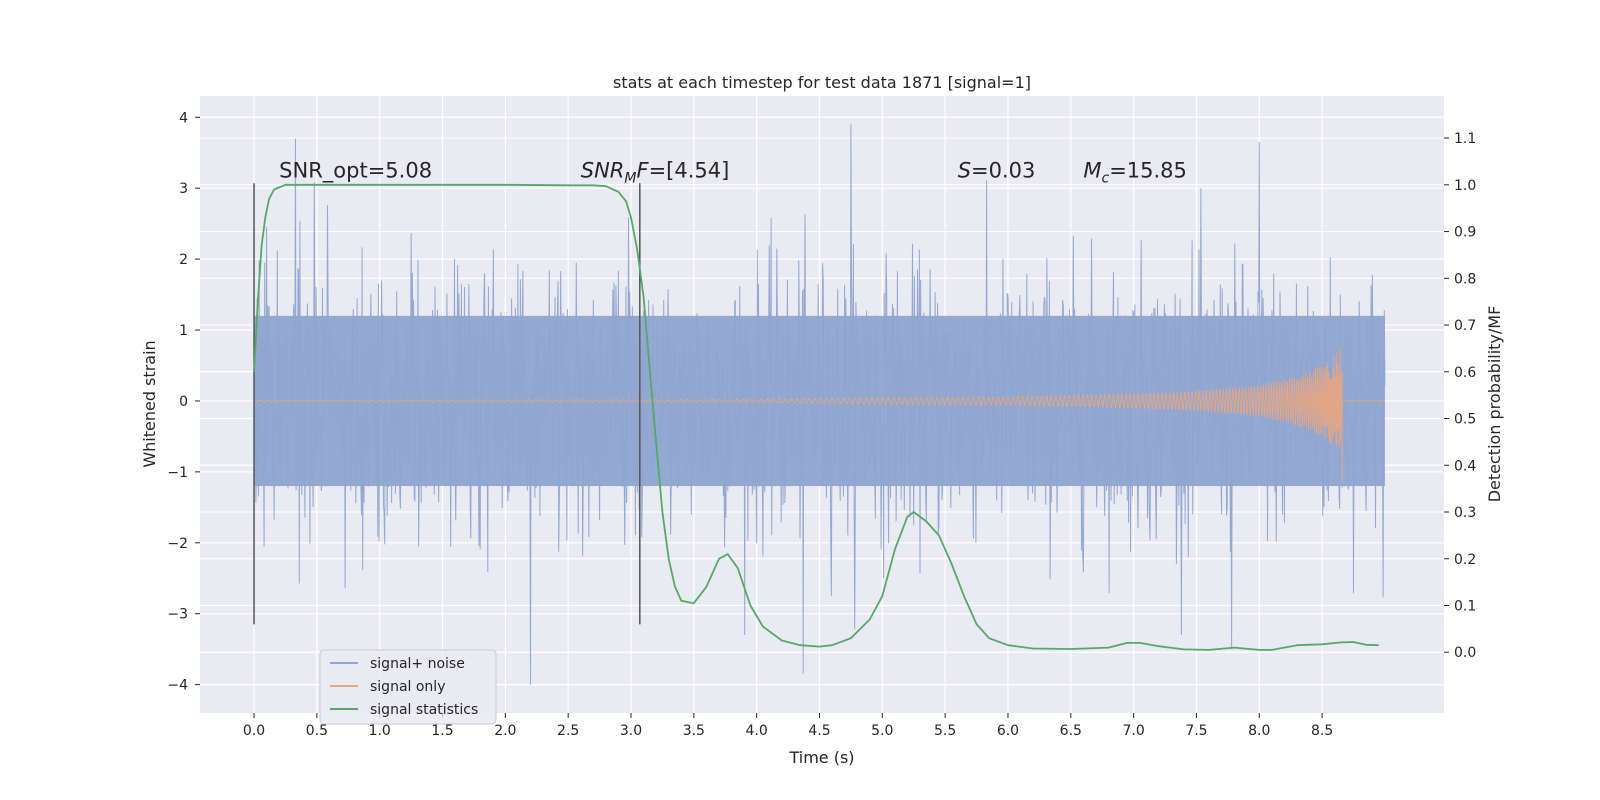 The image size is (1600, 800). I want to click on y2-tick-label: 0.5, so click(1465, 420).